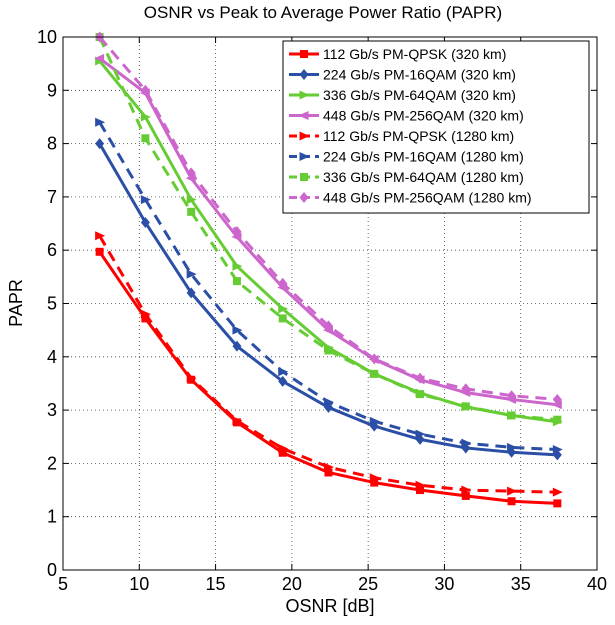  What do you see at coordinates (52, 197) in the screenshot?
I see `y-tick-label: 7` at bounding box center [52, 197].